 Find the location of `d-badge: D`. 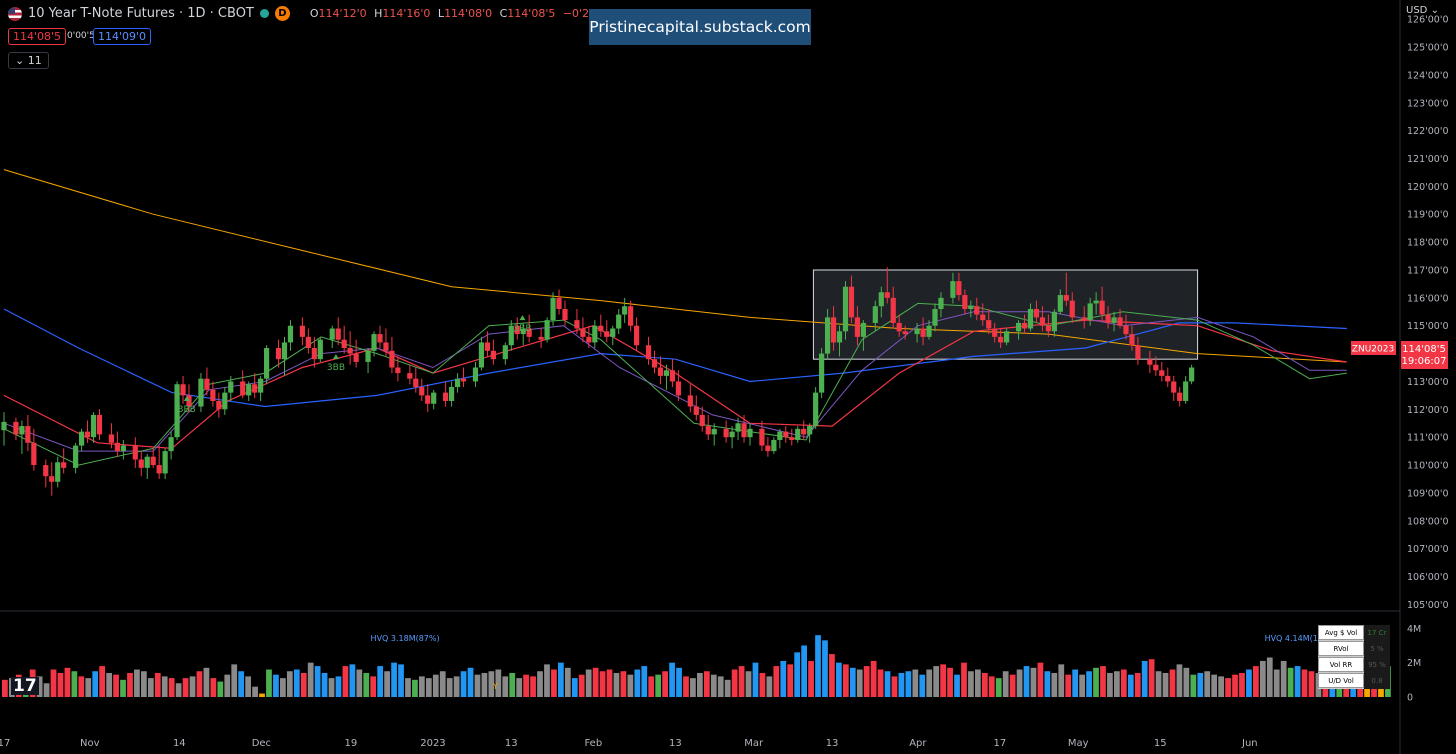

d-badge: D is located at coordinates (282, 13).